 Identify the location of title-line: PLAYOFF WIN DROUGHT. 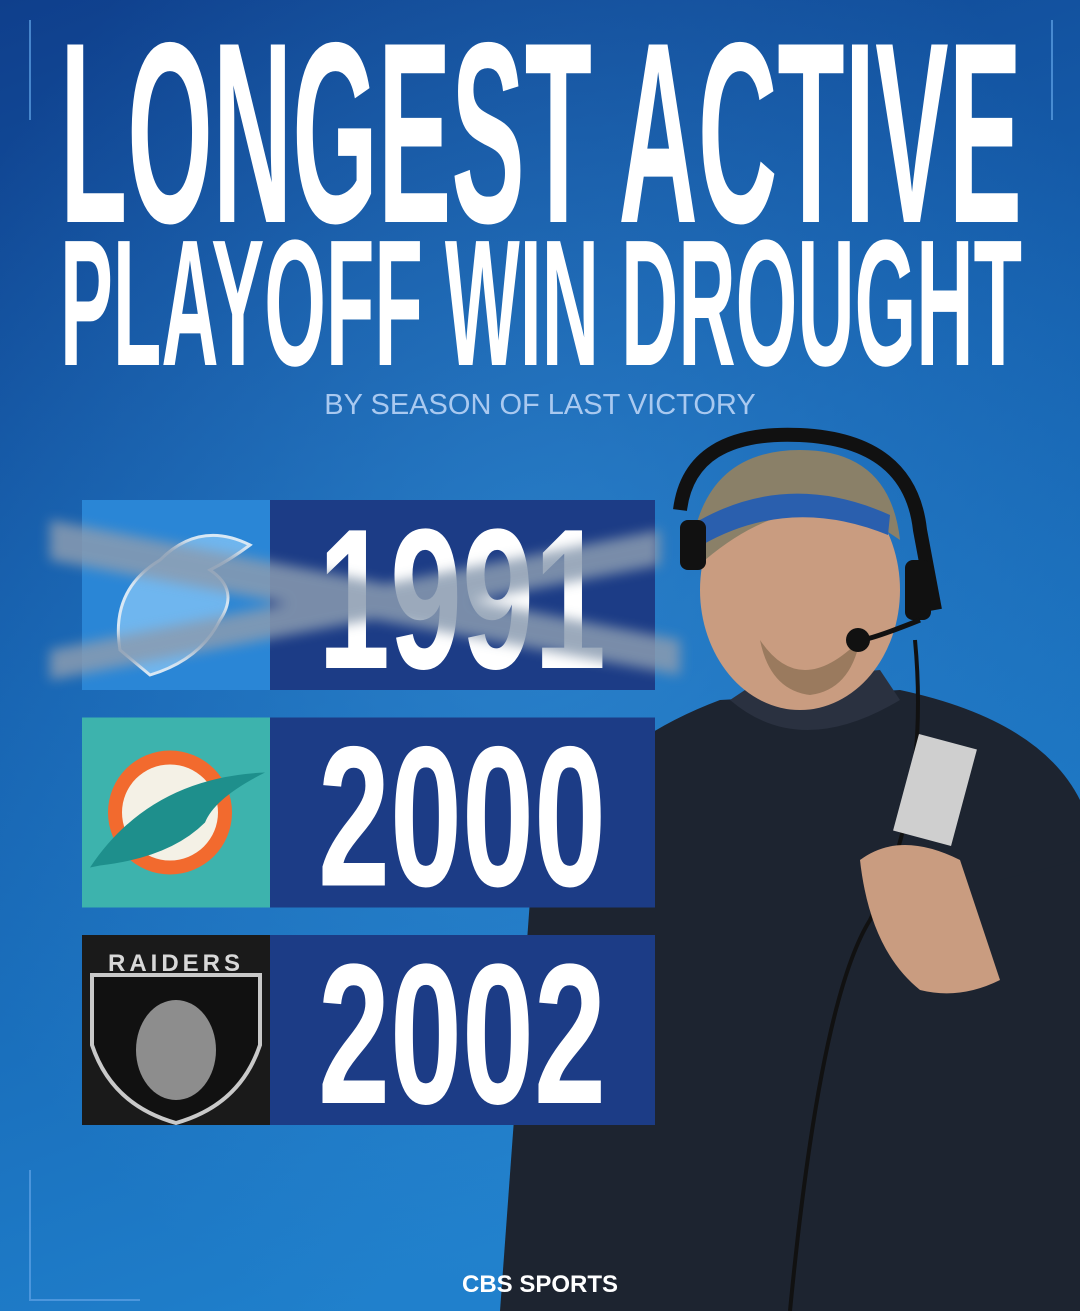
(541, 303).